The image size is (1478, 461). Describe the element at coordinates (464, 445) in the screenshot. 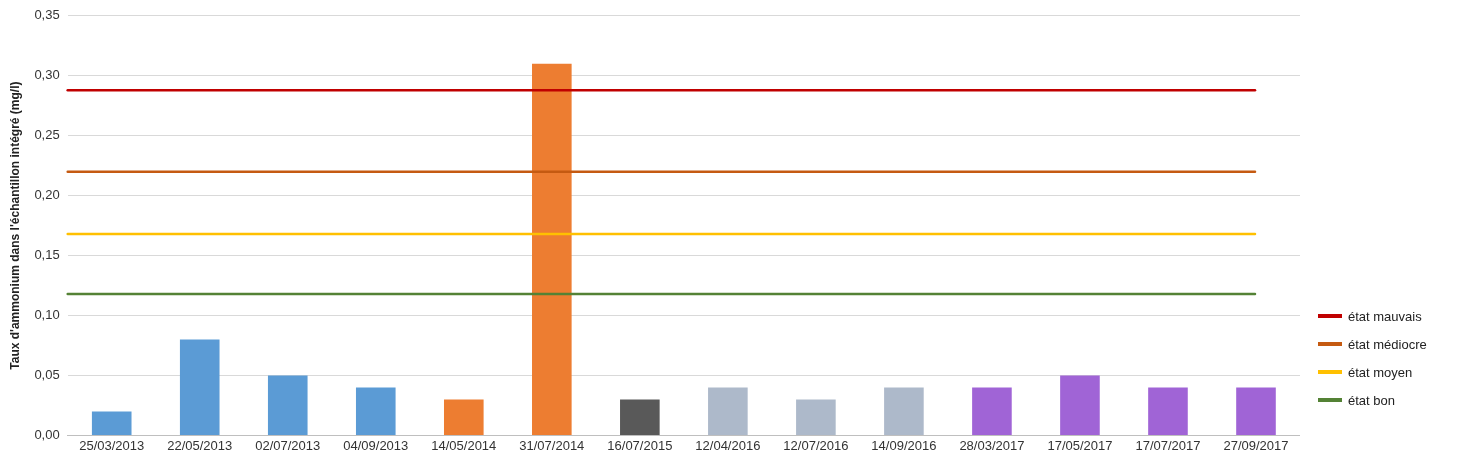

I see `x-tick-label: 14/05/2014` at that location.